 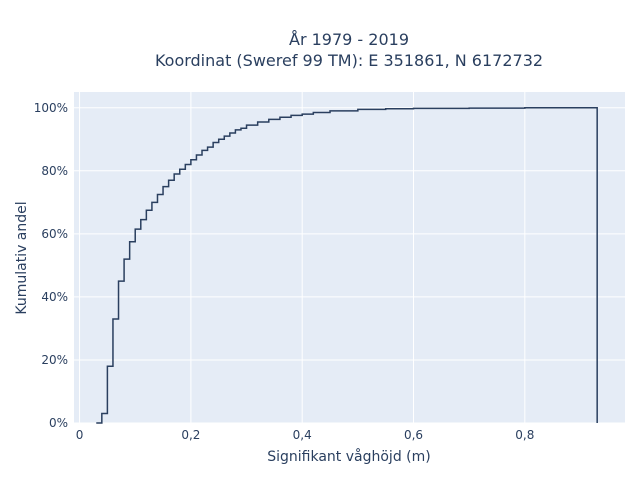 I want to click on y-tick-label: 80%, so click(x=54, y=171).